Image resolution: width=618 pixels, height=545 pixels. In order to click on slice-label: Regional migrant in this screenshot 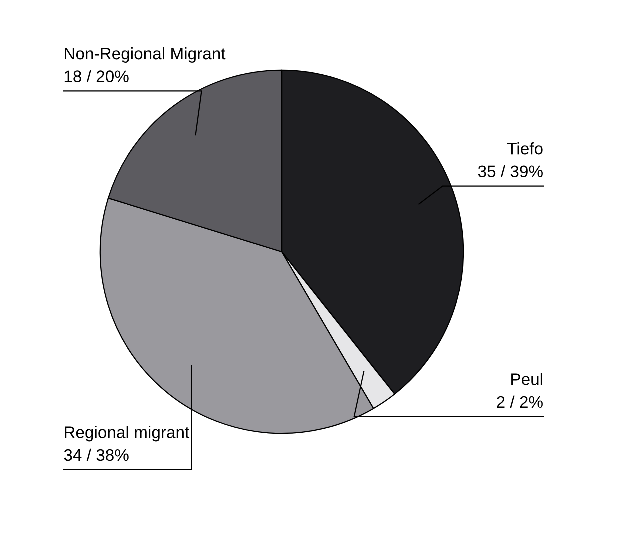, I will do `click(127, 434)`.